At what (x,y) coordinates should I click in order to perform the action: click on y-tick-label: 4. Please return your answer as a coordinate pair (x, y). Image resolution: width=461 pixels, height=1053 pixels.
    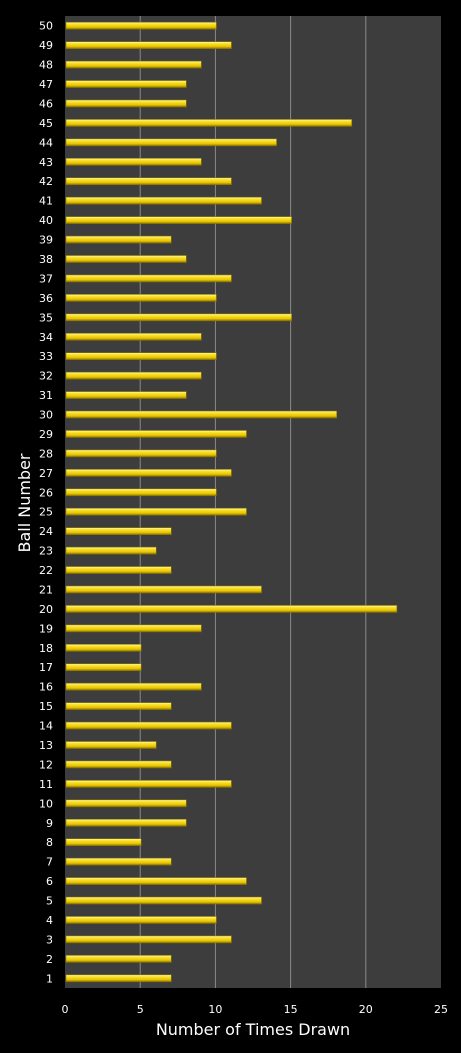
    Looking at the image, I should click on (49, 920).